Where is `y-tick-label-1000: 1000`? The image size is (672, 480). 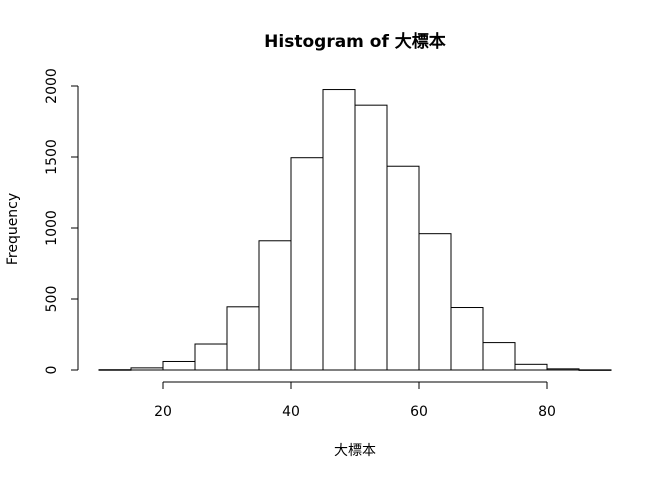 y-tick-label-1000: 1000 is located at coordinates (52, 228).